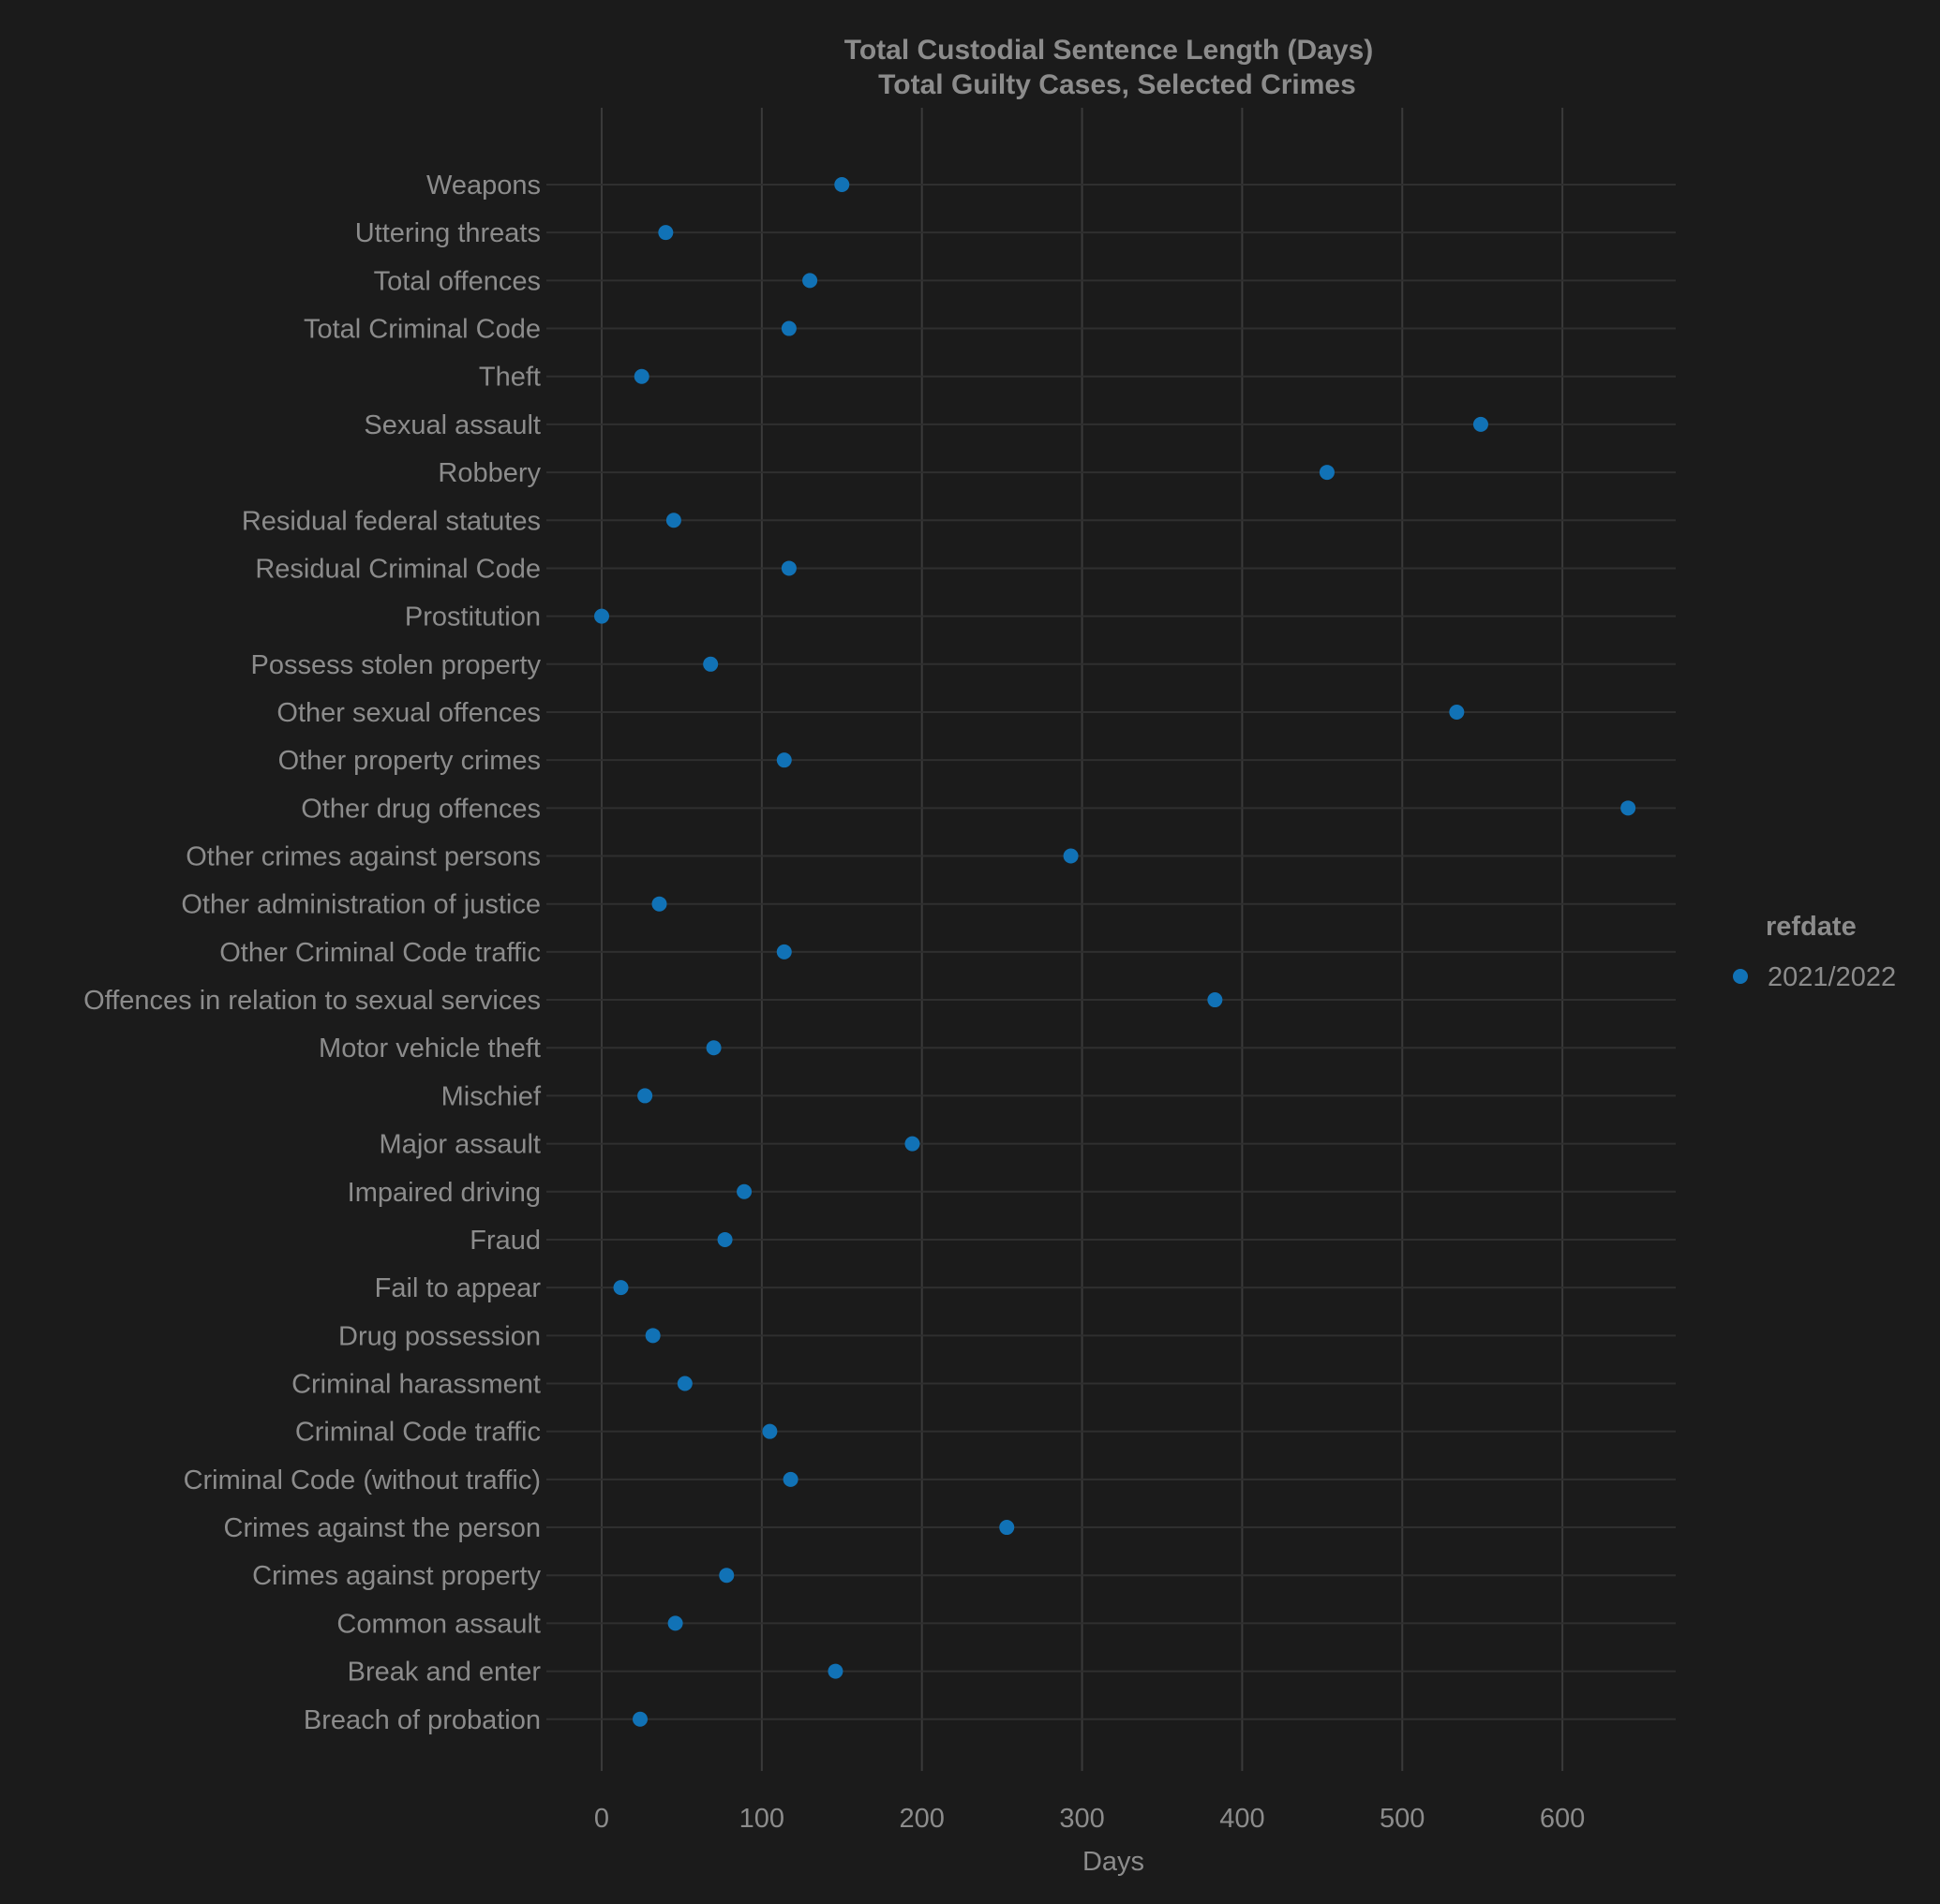  What do you see at coordinates (398, 569) in the screenshot?
I see `y-tick-label: Residual Criminal Code` at bounding box center [398, 569].